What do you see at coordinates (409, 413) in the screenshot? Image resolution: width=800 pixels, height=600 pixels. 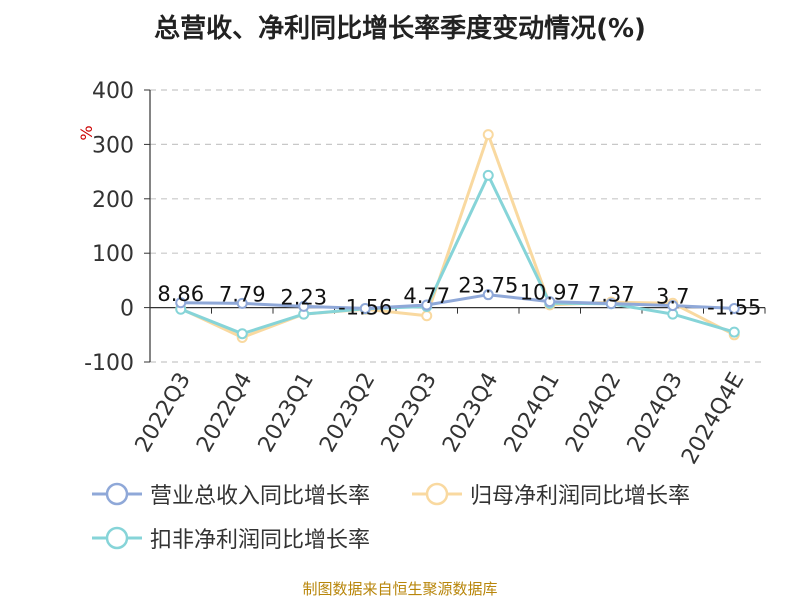 I see `x-tick-label: 2023Q3` at bounding box center [409, 413].